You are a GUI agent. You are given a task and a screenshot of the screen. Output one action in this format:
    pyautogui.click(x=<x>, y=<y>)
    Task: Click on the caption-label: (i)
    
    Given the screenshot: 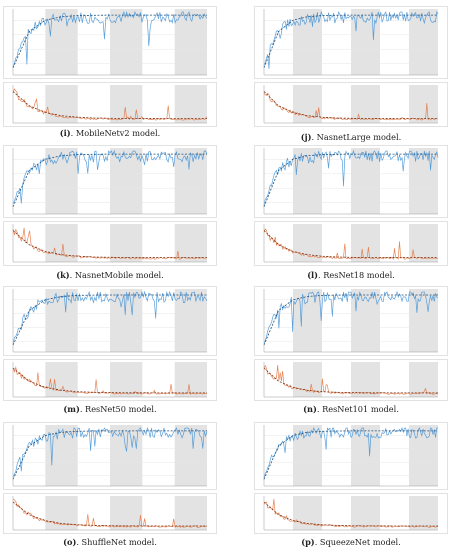 What is the action you would take?
    pyautogui.click(x=65, y=133)
    